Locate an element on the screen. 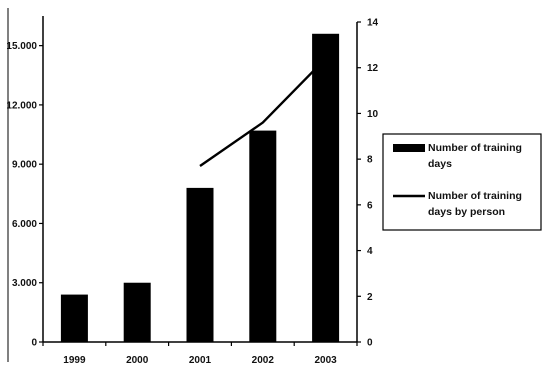 This screenshot has width=547, height=371. left-axis-tick-label: 0 is located at coordinates (34, 343).